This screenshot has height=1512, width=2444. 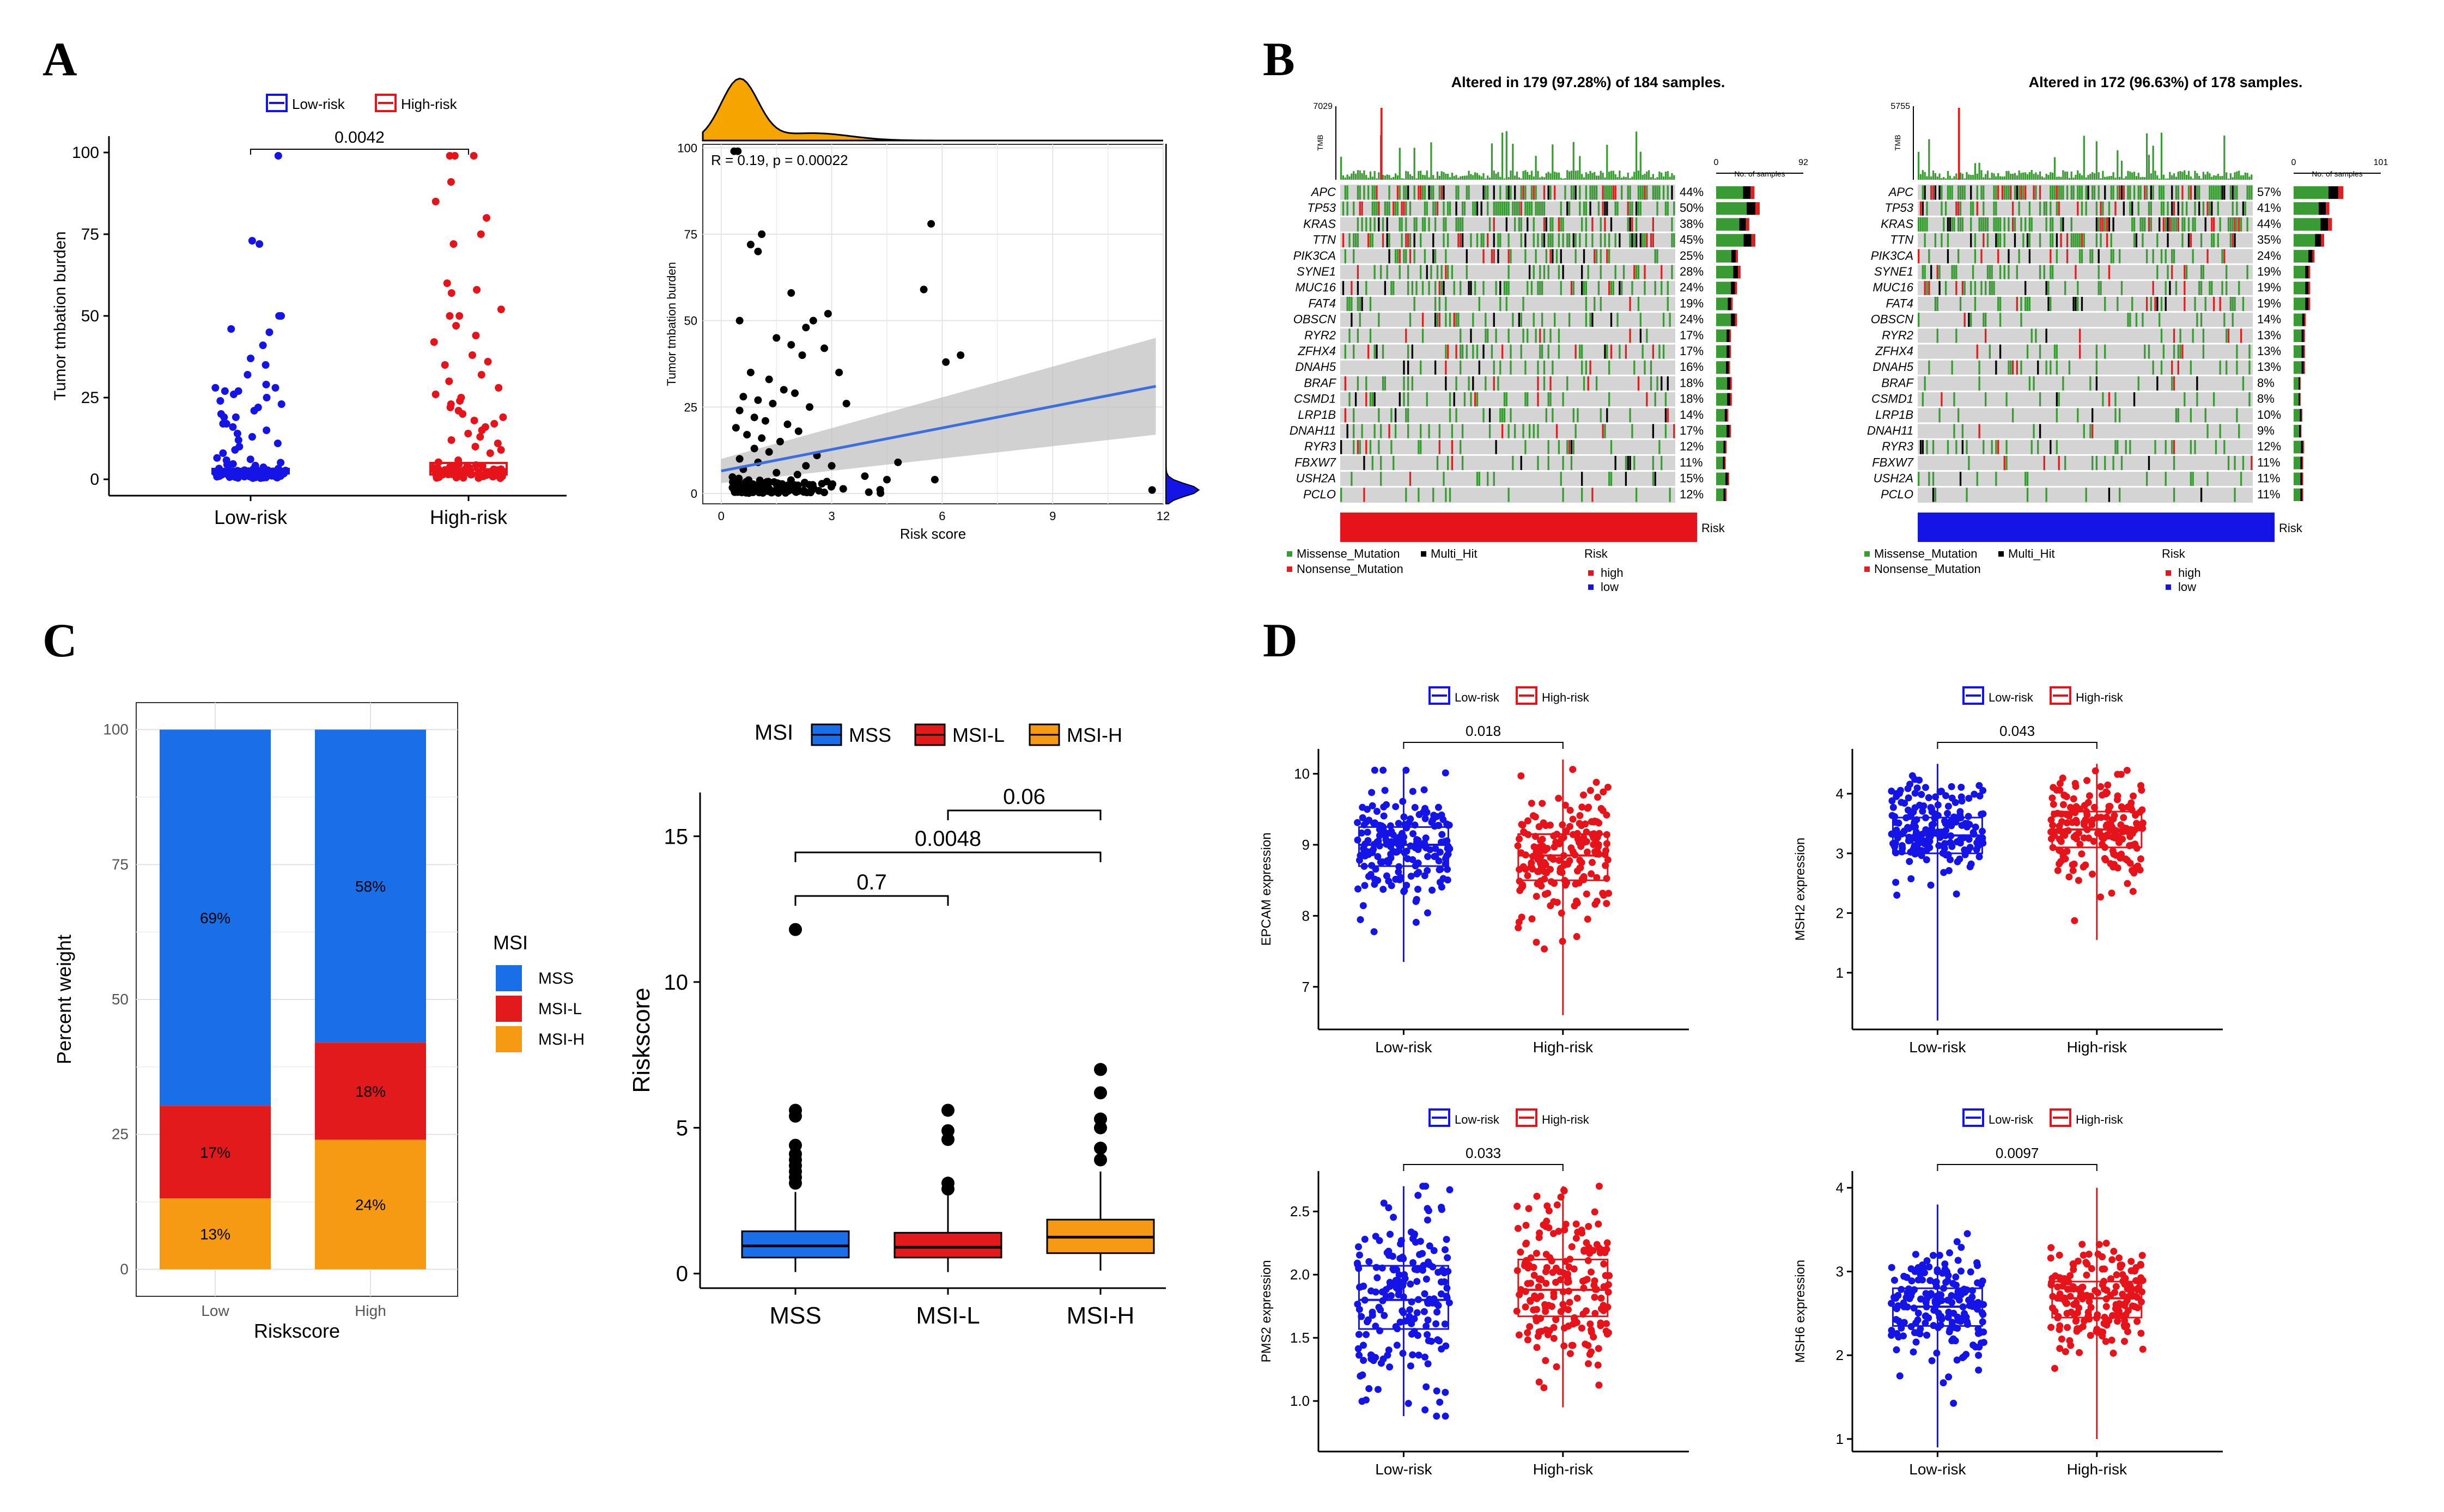 What do you see at coordinates (1320, 383) in the screenshot?
I see `gene-label: BRAF` at bounding box center [1320, 383].